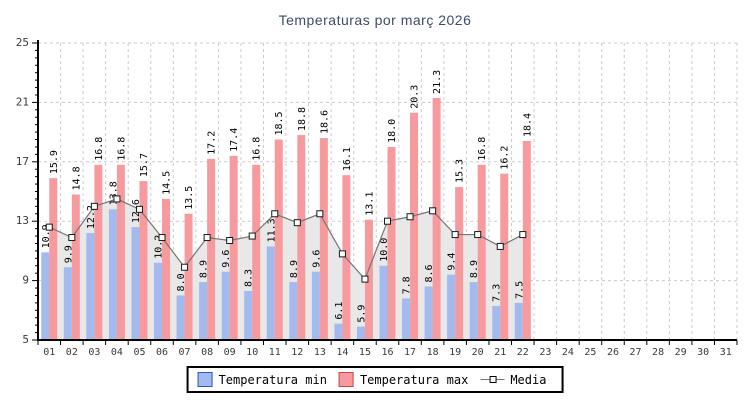  Describe the element at coordinates (181, 282) in the screenshot. I see `value-label-min: 8.0` at that location.